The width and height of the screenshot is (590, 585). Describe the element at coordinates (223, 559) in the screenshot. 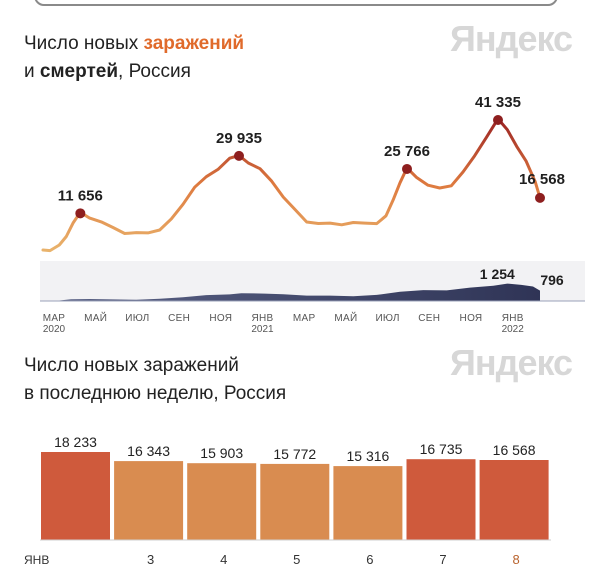

I see `bar-category-label-3: 4` at that location.